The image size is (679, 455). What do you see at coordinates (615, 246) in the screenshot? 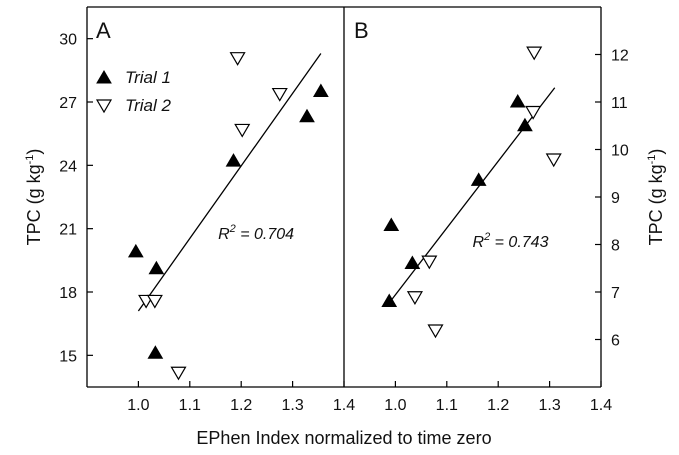
I see `panel-b-y-tick-label: 8` at bounding box center [615, 246].